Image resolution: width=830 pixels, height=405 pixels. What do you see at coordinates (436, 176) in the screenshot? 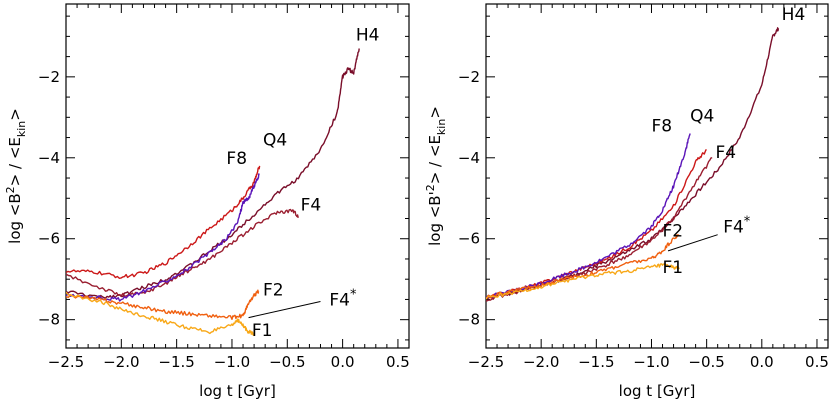
I see `y-axis-label: log <B'2> / <Ekin>` at bounding box center [436, 176].